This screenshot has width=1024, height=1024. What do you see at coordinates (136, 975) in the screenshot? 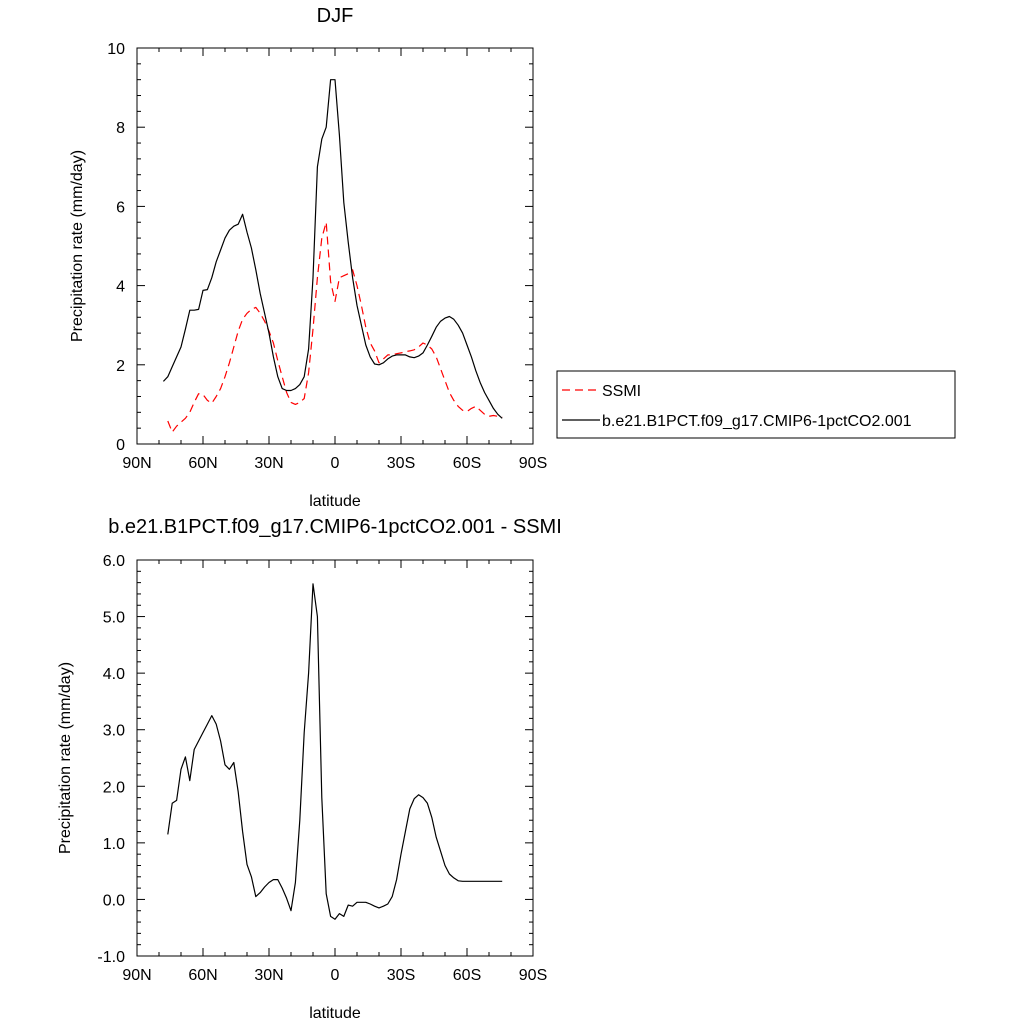
I see `bottom-xtick-label: 90N` at bounding box center [136, 975].